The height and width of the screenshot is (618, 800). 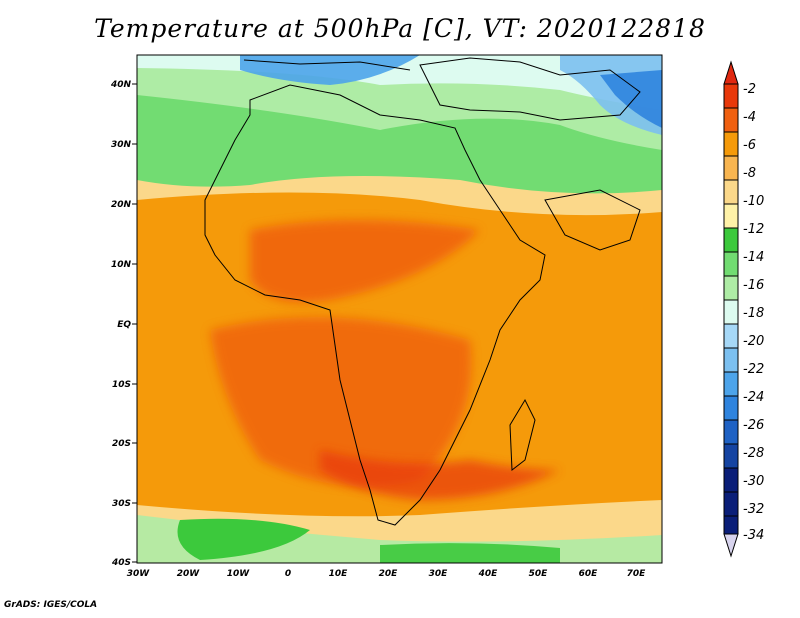 What do you see at coordinates (189, 574) in the screenshot?
I see `lon-tick-label: 20W` at bounding box center [189, 574].